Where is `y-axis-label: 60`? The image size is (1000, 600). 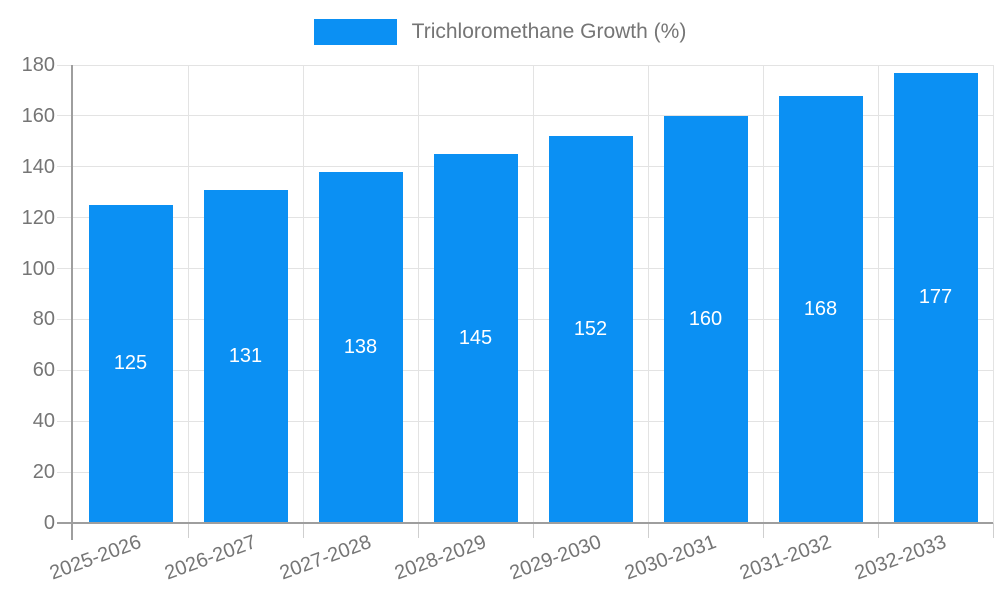
y-axis-label: 60 is located at coordinates (43, 370).